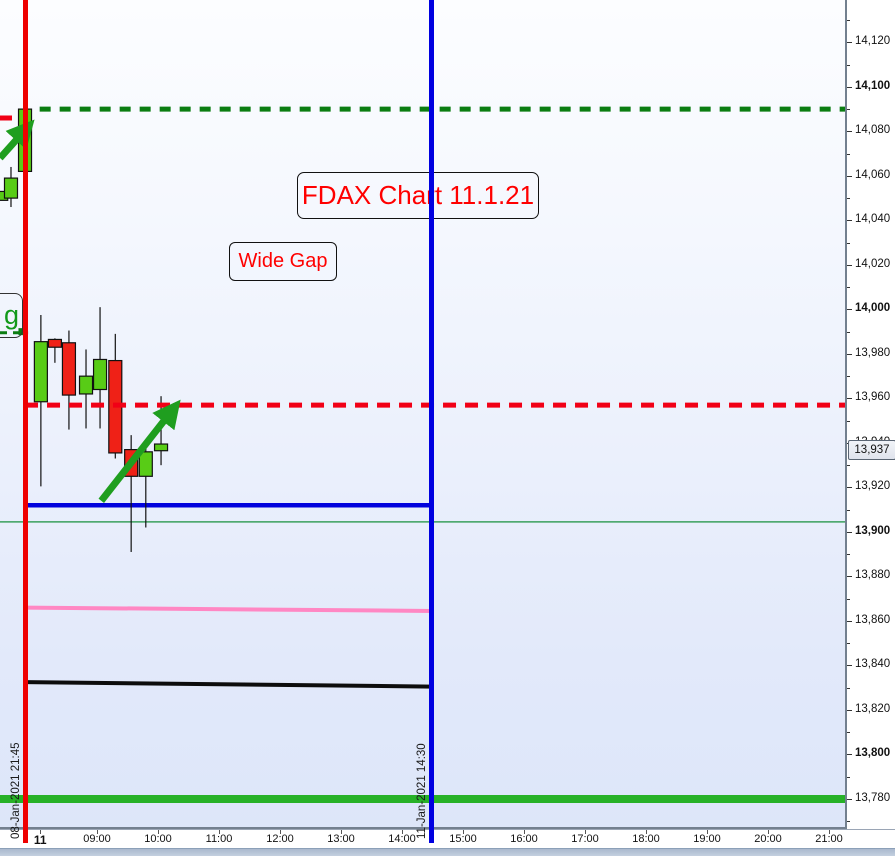  What do you see at coordinates (873, 664) in the screenshot?
I see `price-axis-label: 13,840` at bounding box center [873, 664].